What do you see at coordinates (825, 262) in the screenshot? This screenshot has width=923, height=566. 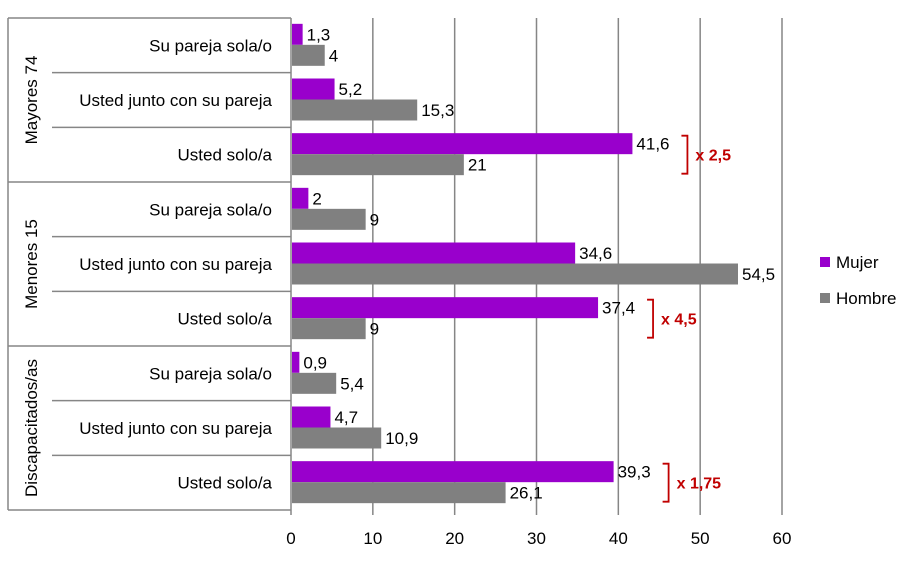 I see `legend-swatch-mujer` at bounding box center [825, 262].